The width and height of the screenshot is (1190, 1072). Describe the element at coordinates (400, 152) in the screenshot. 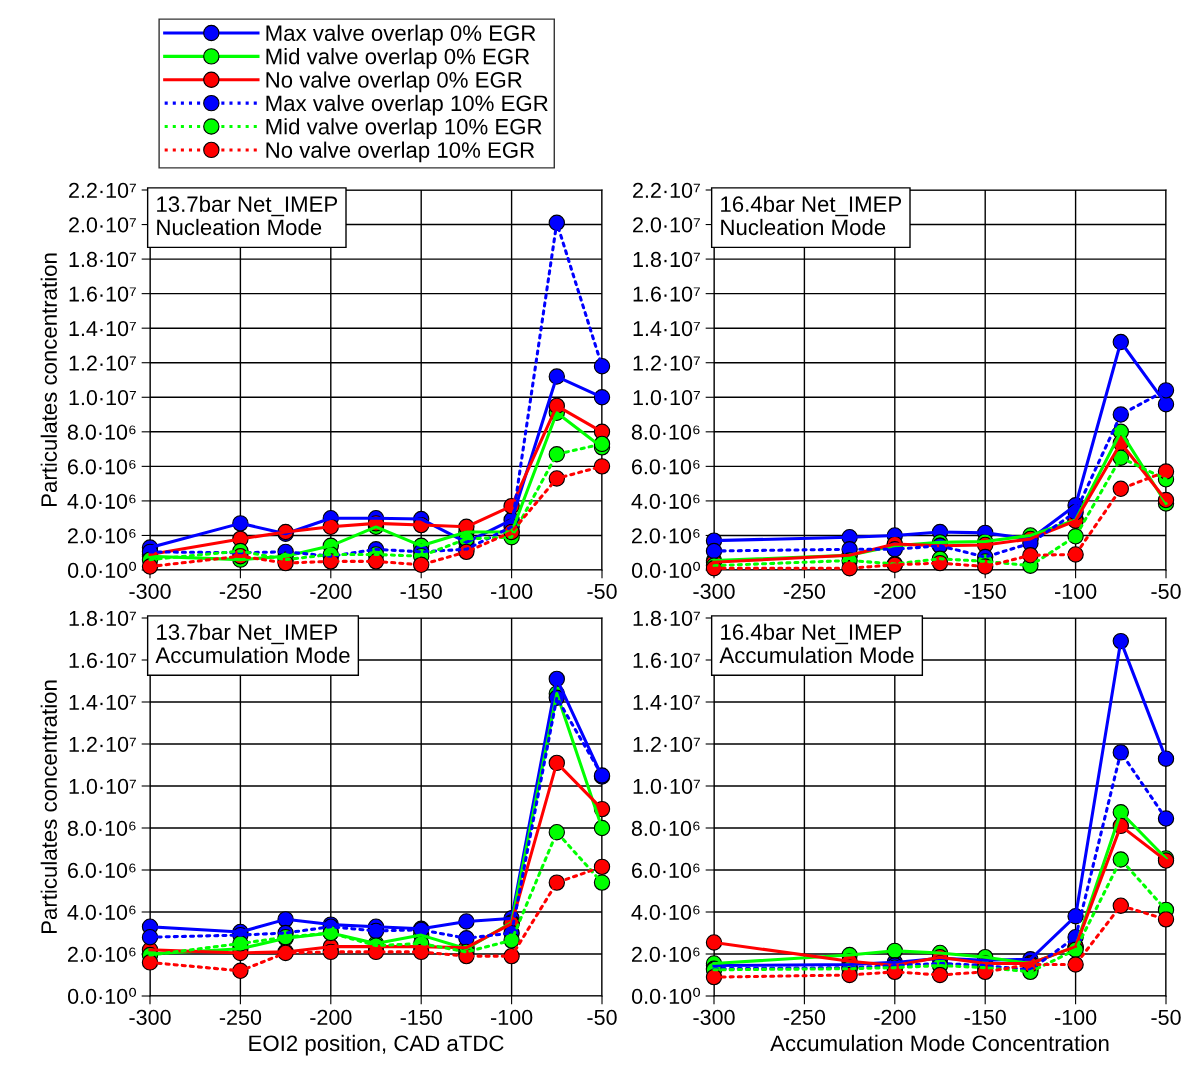

I see `legend-label: No valve overlap 10% EGR` at that location.